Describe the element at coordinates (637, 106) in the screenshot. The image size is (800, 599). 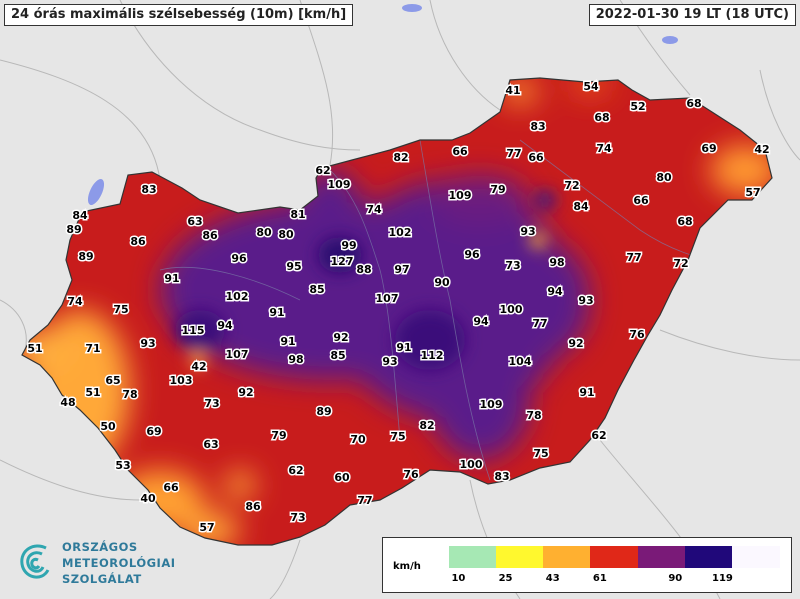
I see `station-value: 52` at that location.